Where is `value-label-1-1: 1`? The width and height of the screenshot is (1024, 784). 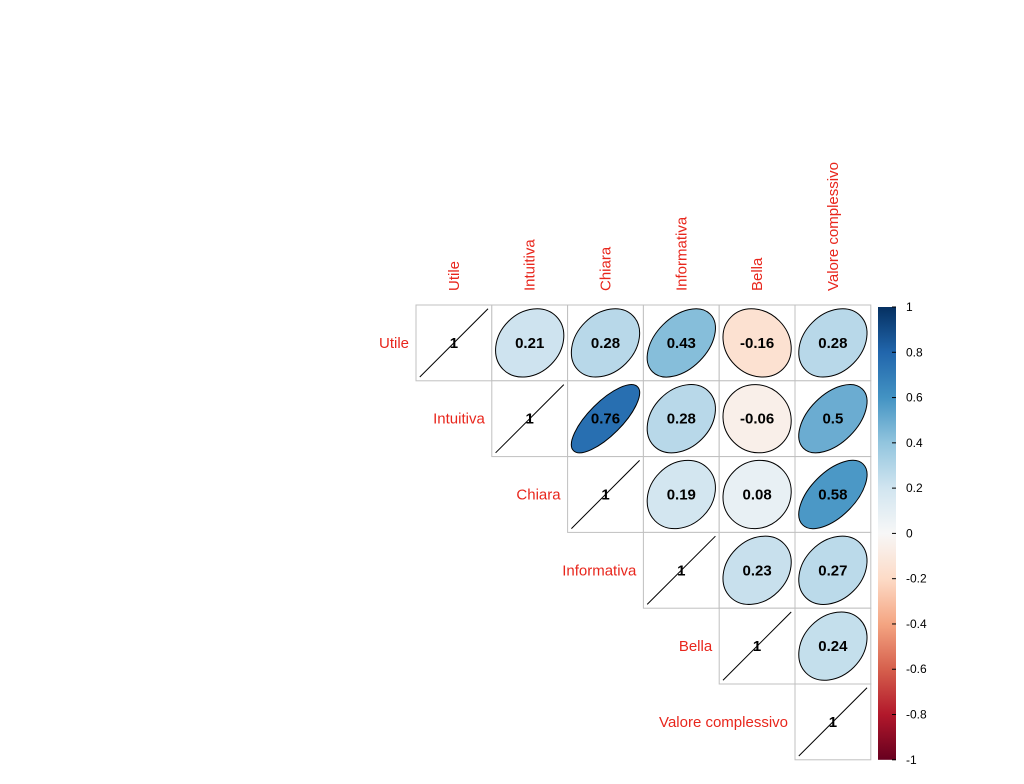 value-label-1-1: 1 is located at coordinates (530, 419).